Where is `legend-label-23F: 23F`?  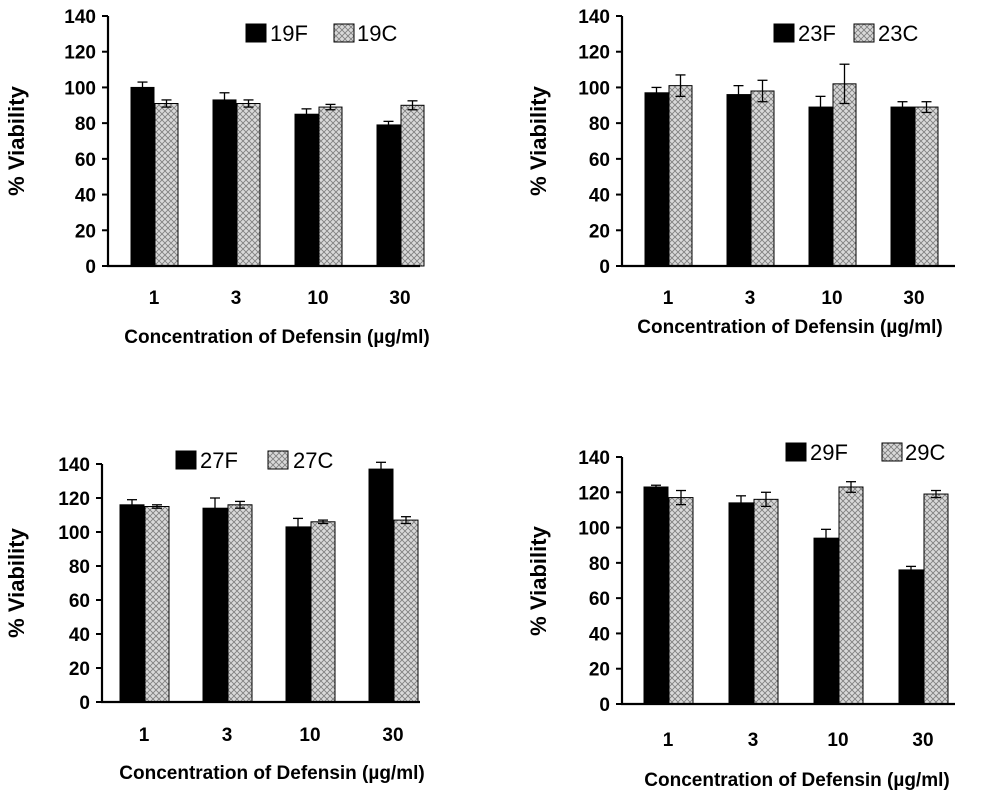
legend-label-23F: 23F is located at coordinates (817, 33).